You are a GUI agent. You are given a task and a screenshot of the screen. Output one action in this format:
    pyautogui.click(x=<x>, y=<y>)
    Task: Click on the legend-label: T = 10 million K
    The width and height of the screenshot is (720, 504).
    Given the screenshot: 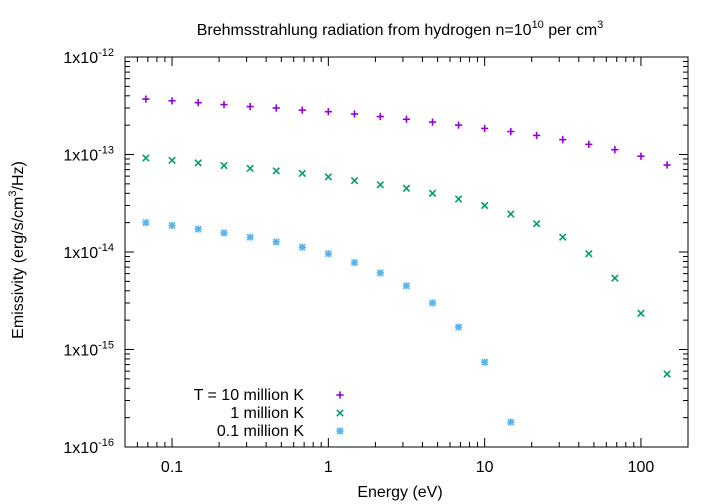 What is the action you would take?
    pyautogui.click(x=249, y=395)
    